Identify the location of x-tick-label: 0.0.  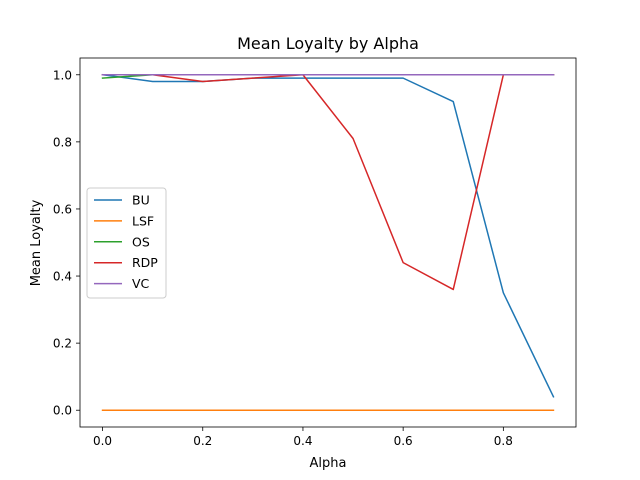
(102, 441).